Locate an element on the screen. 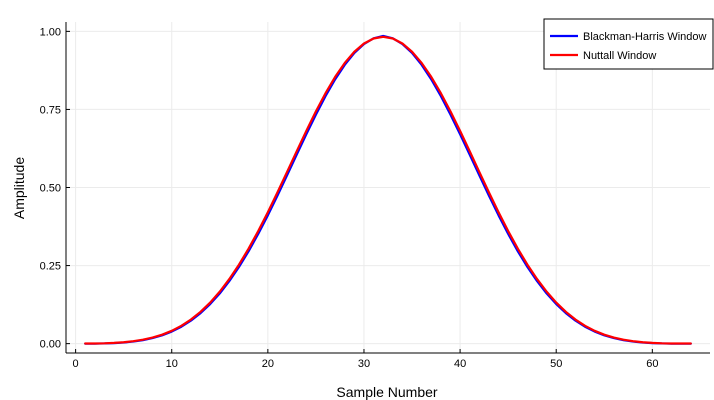  y-tick-label: 0.00 is located at coordinates (50, 345).